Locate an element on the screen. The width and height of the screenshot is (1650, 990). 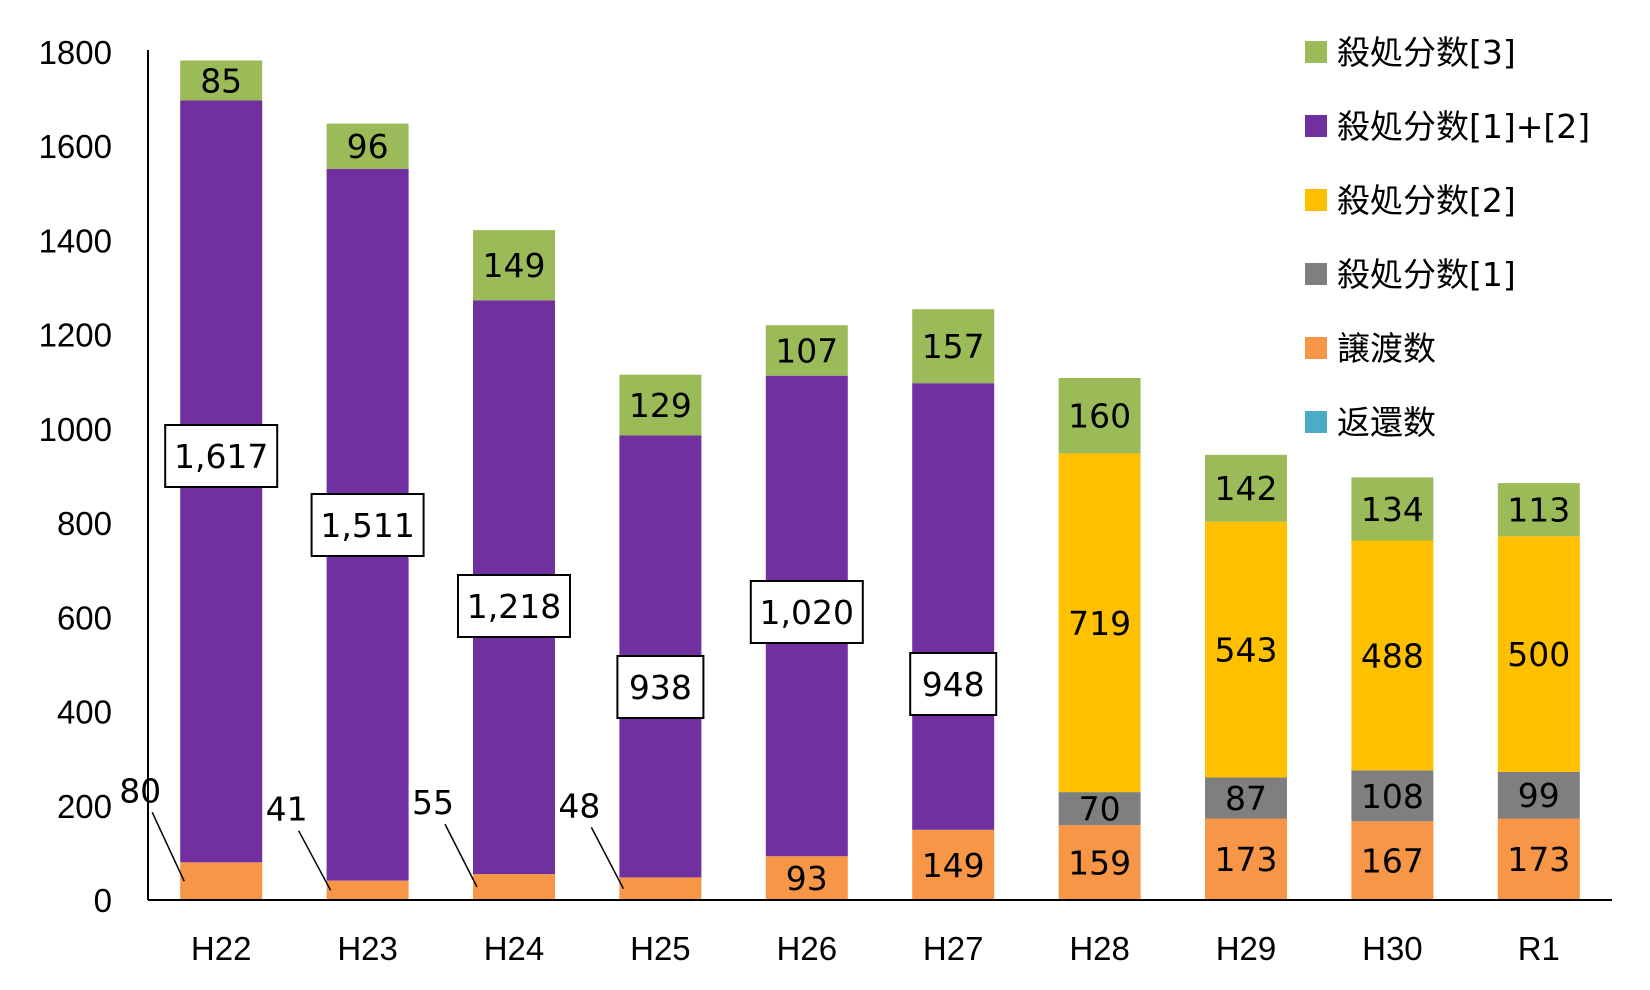
bar-euthanasia-3-h30 is located at coordinates (1392, 509).